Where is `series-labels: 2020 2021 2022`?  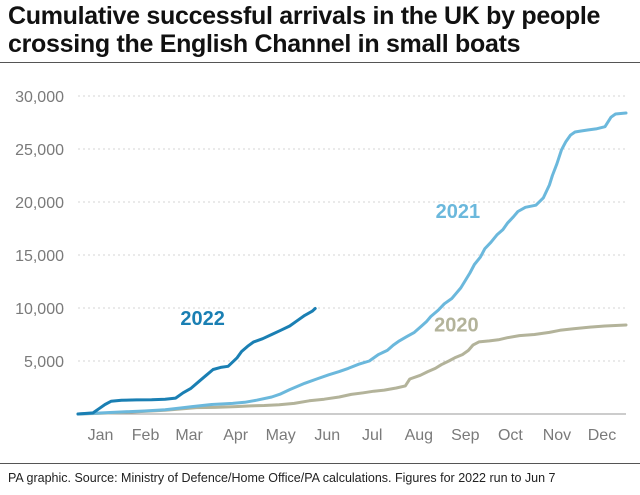
series-labels: 2020 2021 2022 is located at coordinates (330, 268).